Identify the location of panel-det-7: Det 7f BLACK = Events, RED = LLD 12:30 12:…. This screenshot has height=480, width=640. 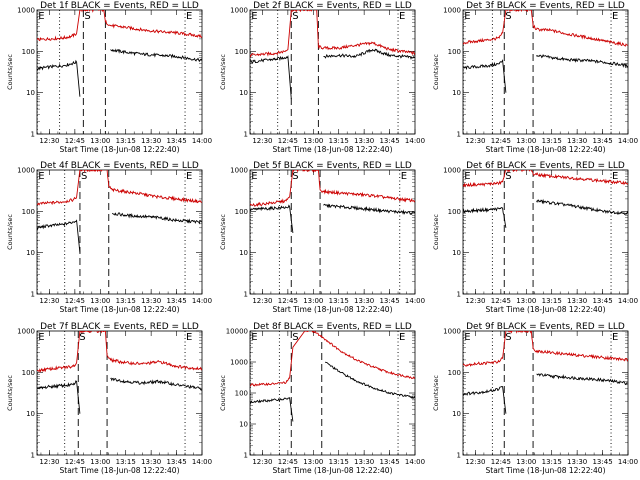
(109, 398).